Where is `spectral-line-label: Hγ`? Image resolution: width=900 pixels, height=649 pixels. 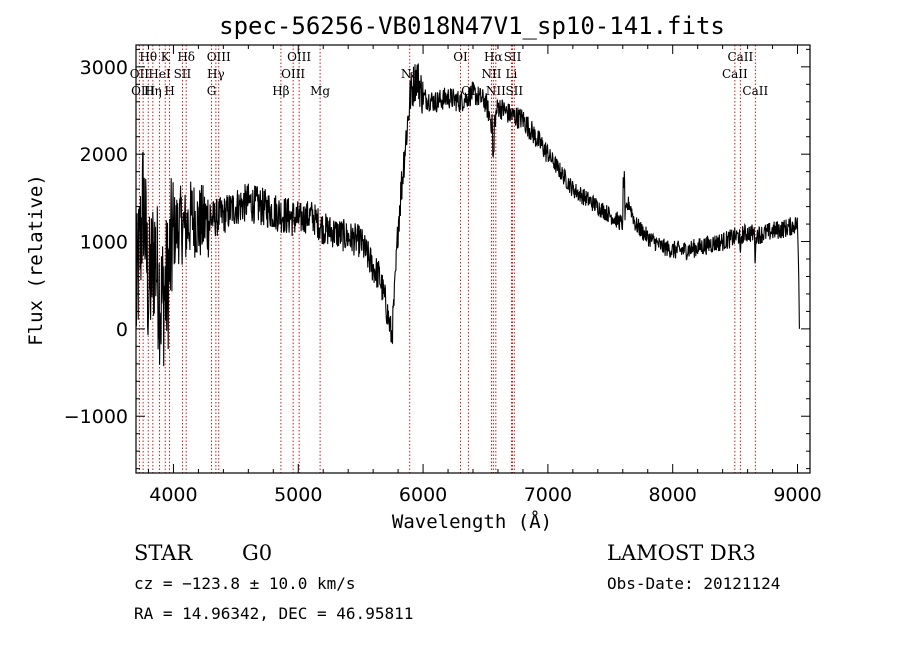 spectral-line-label: Hγ is located at coordinates (216, 74).